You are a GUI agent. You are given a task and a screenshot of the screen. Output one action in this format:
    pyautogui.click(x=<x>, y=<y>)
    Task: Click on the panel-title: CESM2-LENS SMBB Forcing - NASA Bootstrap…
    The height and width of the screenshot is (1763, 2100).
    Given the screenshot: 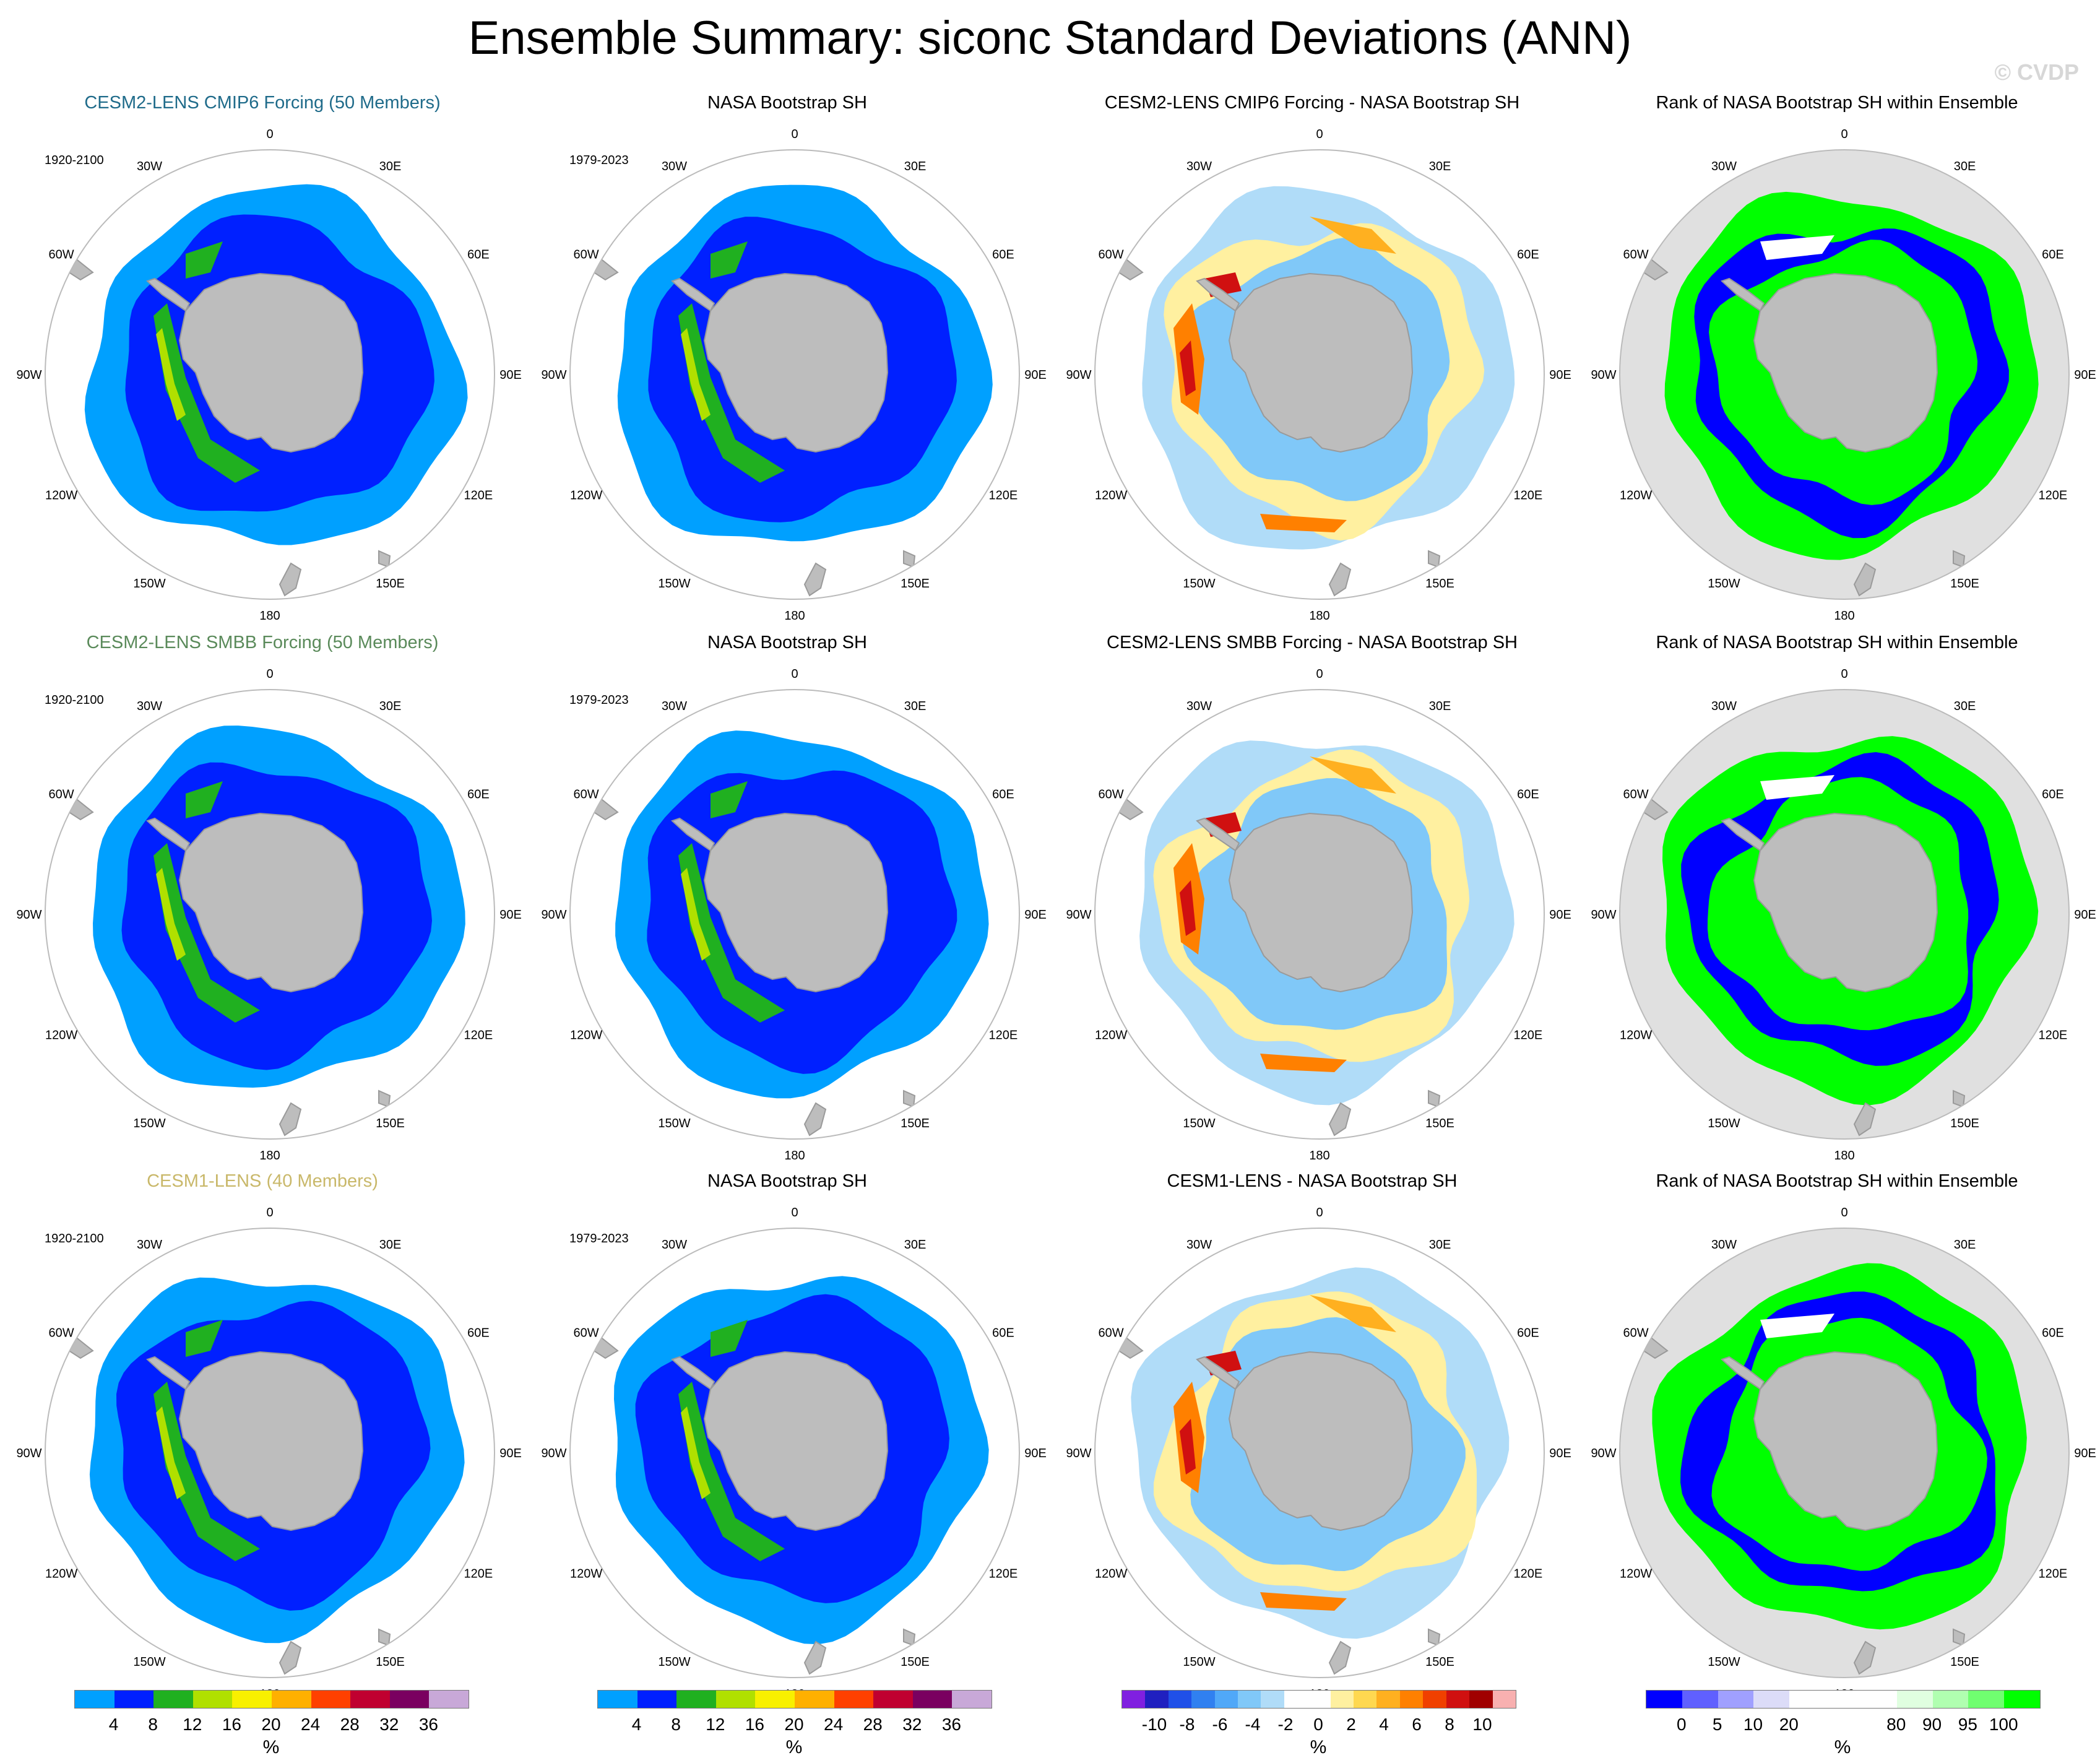 What is the action you would take?
    pyautogui.click(x=1312, y=642)
    